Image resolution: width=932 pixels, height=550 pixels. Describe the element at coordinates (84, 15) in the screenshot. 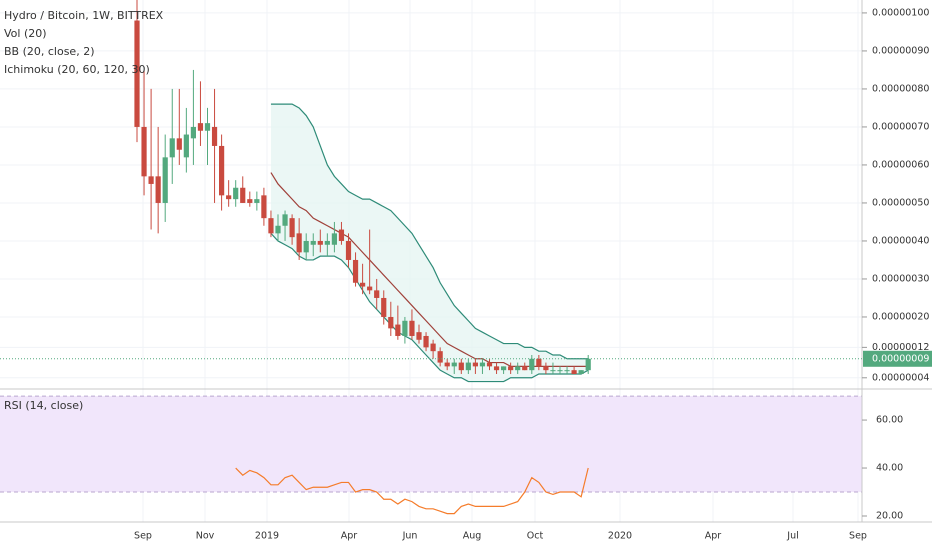

I see `chart-title: Hydro / Bitcoin, 1W, BITTREX` at that location.